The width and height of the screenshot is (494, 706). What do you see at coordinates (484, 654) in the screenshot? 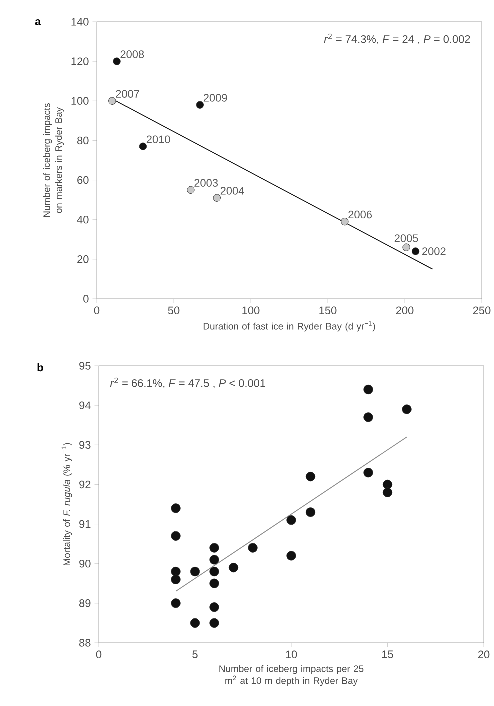
I see `x-tick-label: 20` at bounding box center [484, 654].